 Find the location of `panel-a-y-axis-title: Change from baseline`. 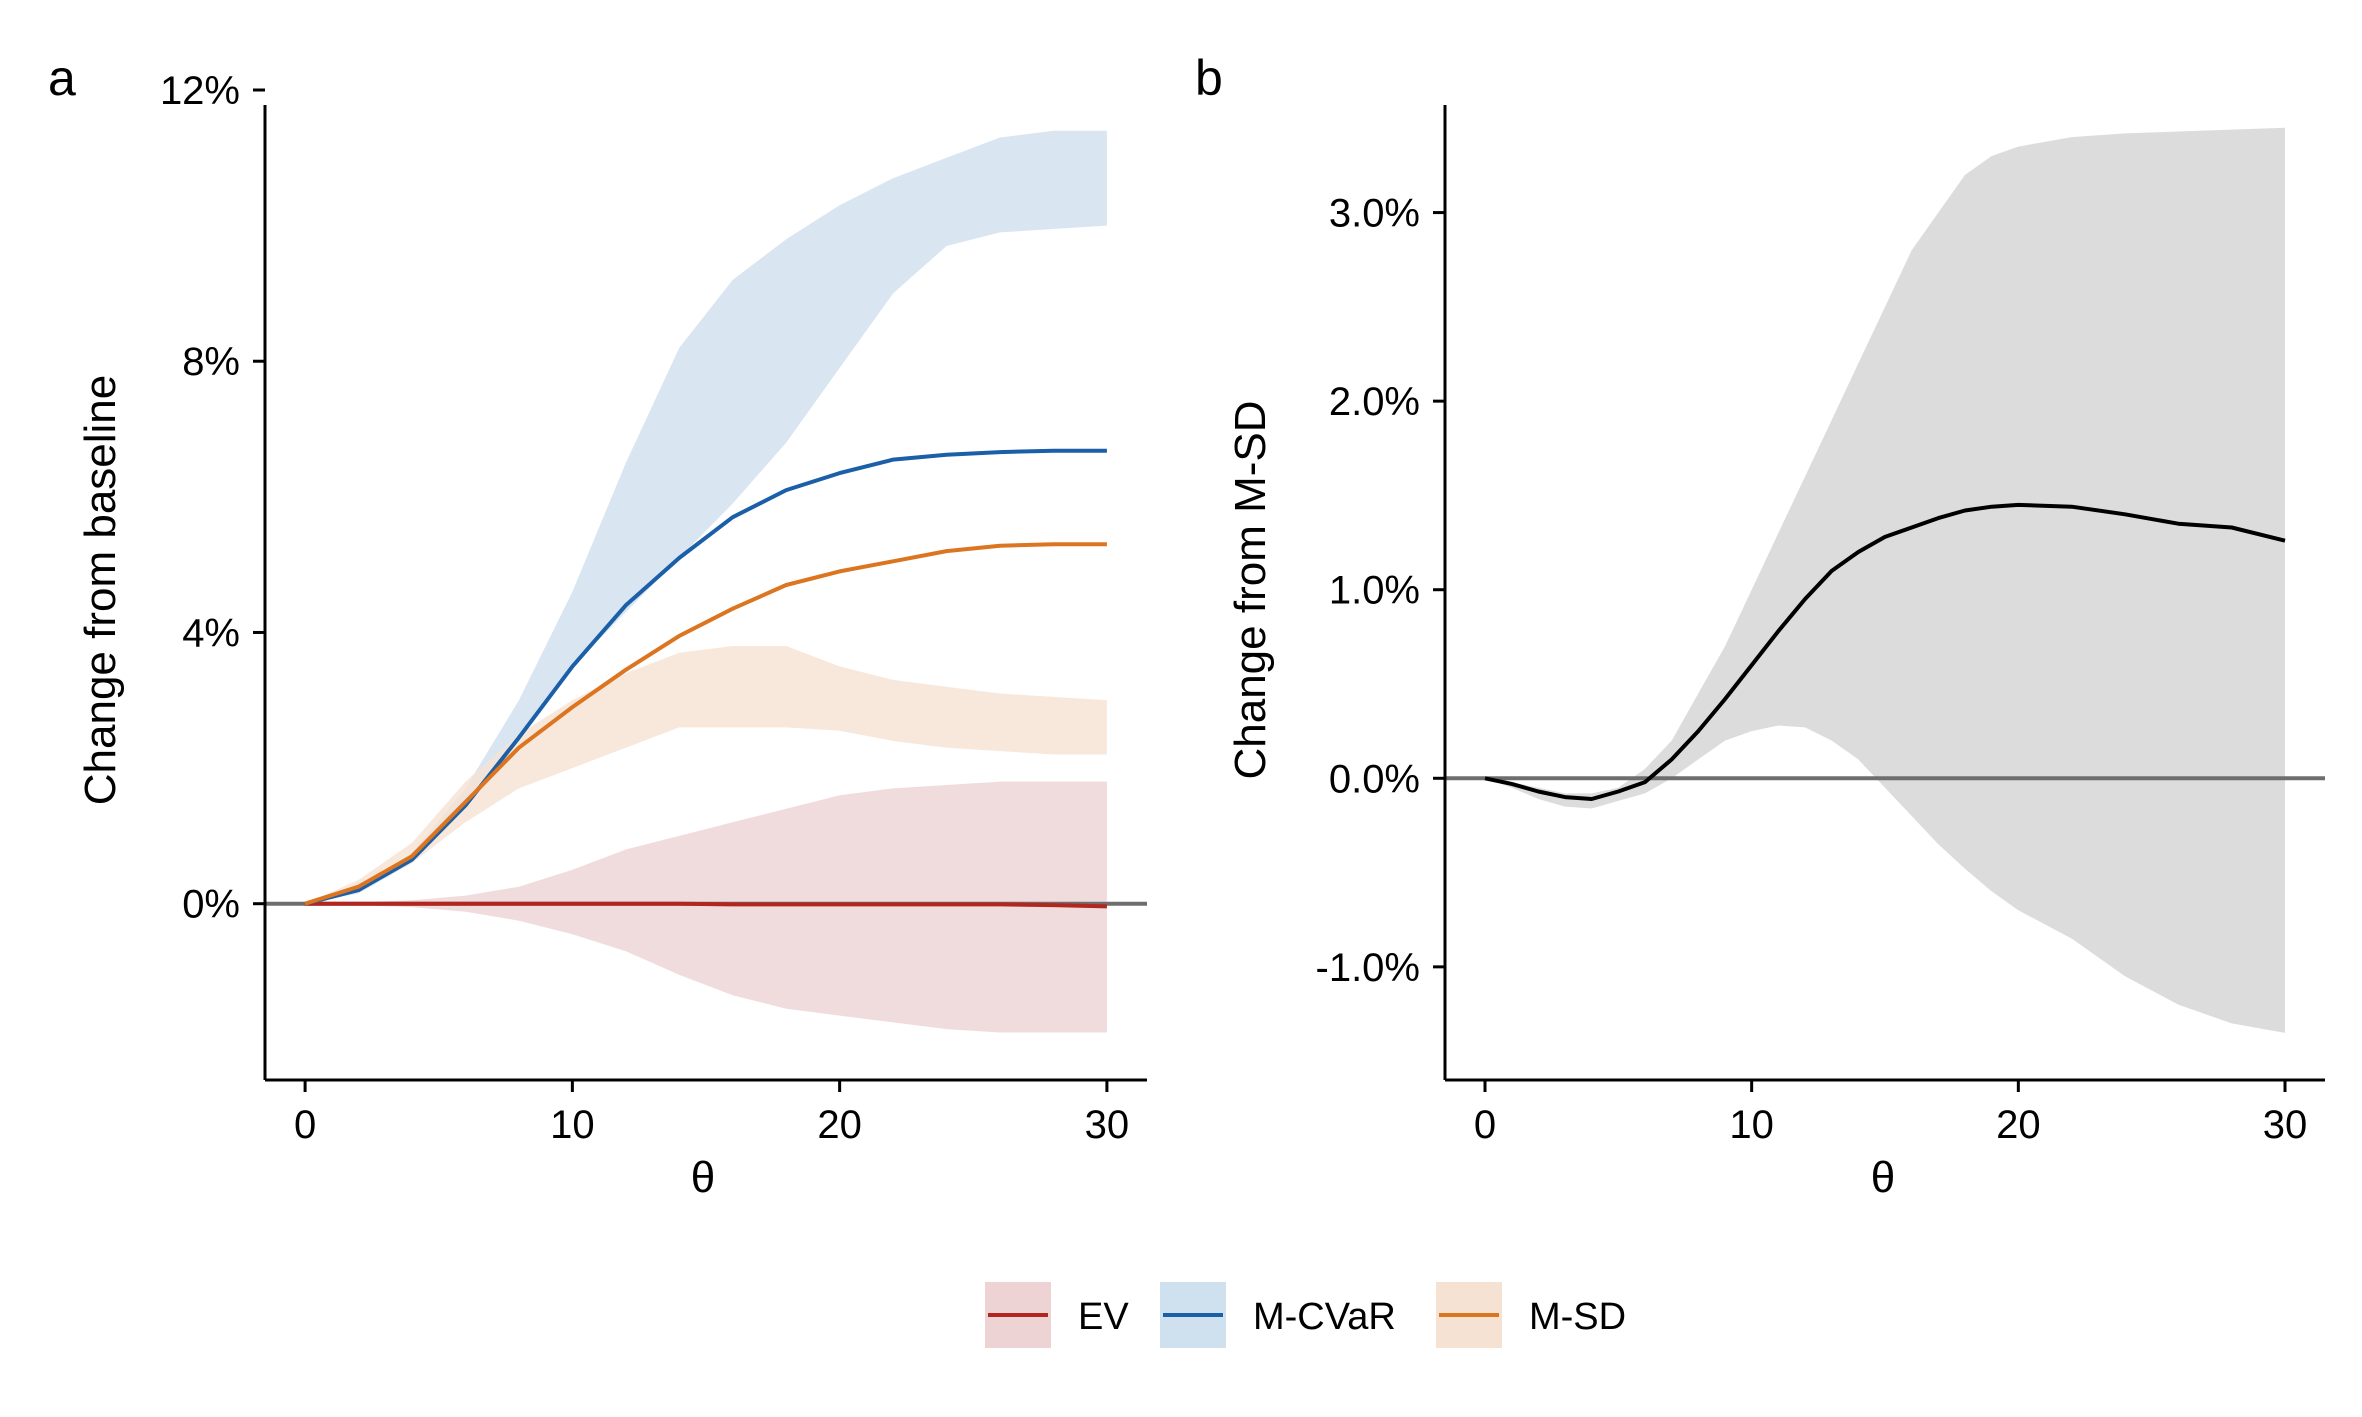

panel-a-y-axis-title: Change from baseline is located at coordinates (100, 590).